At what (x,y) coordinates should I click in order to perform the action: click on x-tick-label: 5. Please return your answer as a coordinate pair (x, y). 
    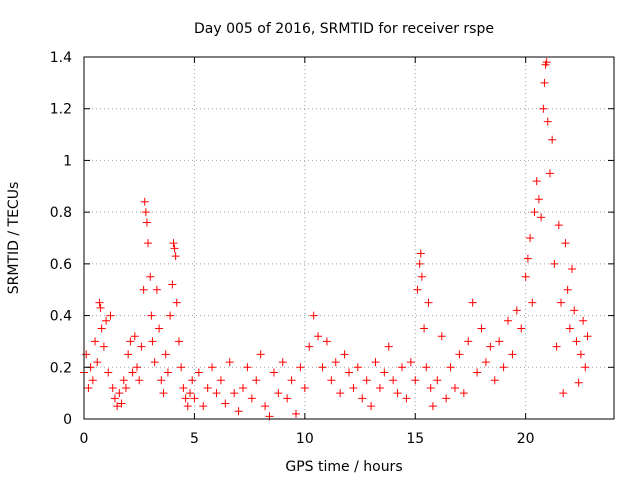
    Looking at the image, I should click on (194, 439).